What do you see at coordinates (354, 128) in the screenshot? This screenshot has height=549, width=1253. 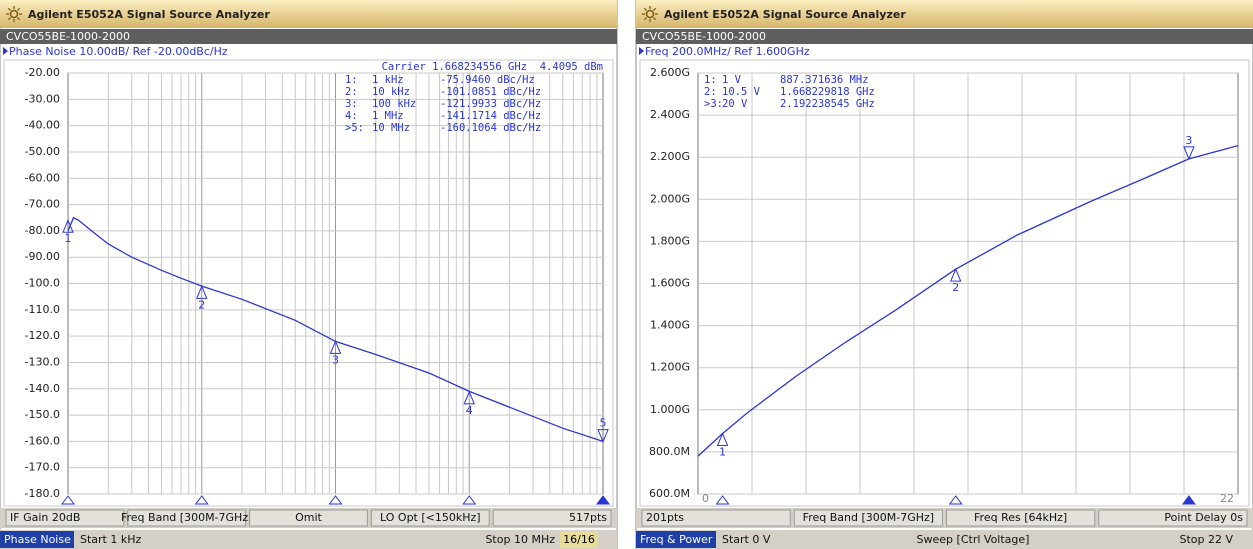 I see `marker-tag: >5:` at bounding box center [354, 128].